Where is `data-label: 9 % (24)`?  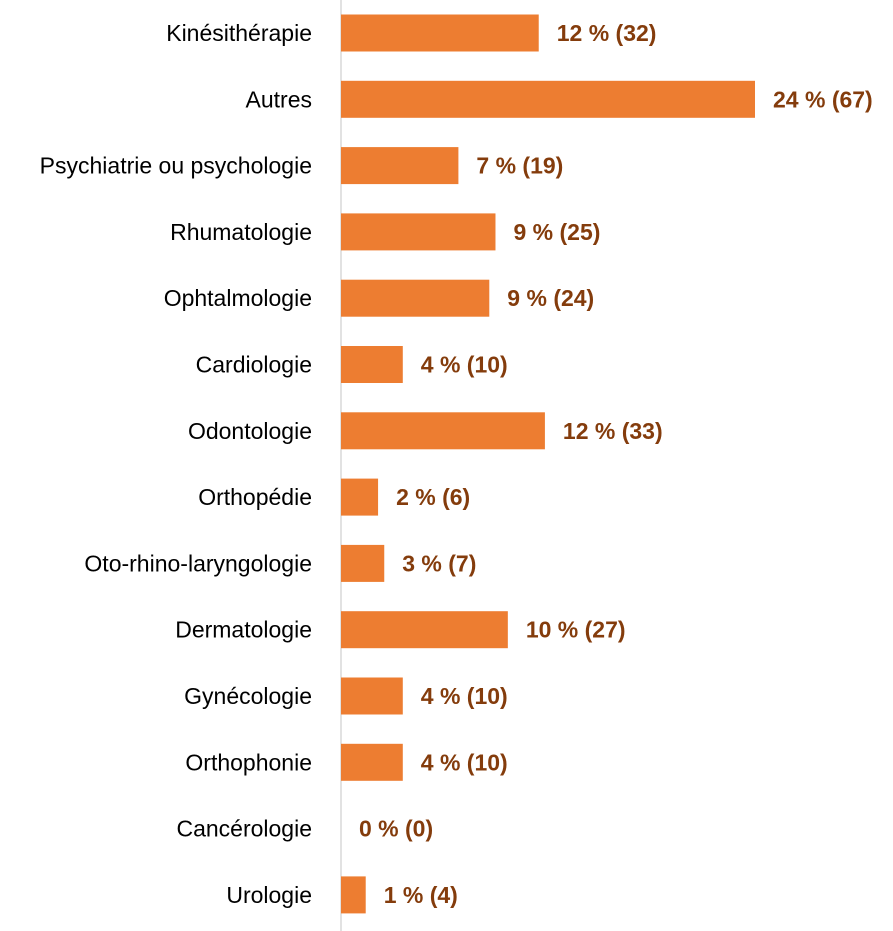
data-label: 9 % (24) is located at coordinates (550, 298).